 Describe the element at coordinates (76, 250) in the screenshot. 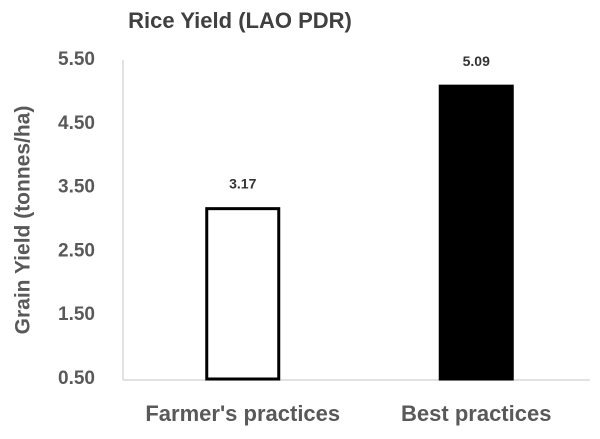

I see `y-tick-label: 2.50` at that location.